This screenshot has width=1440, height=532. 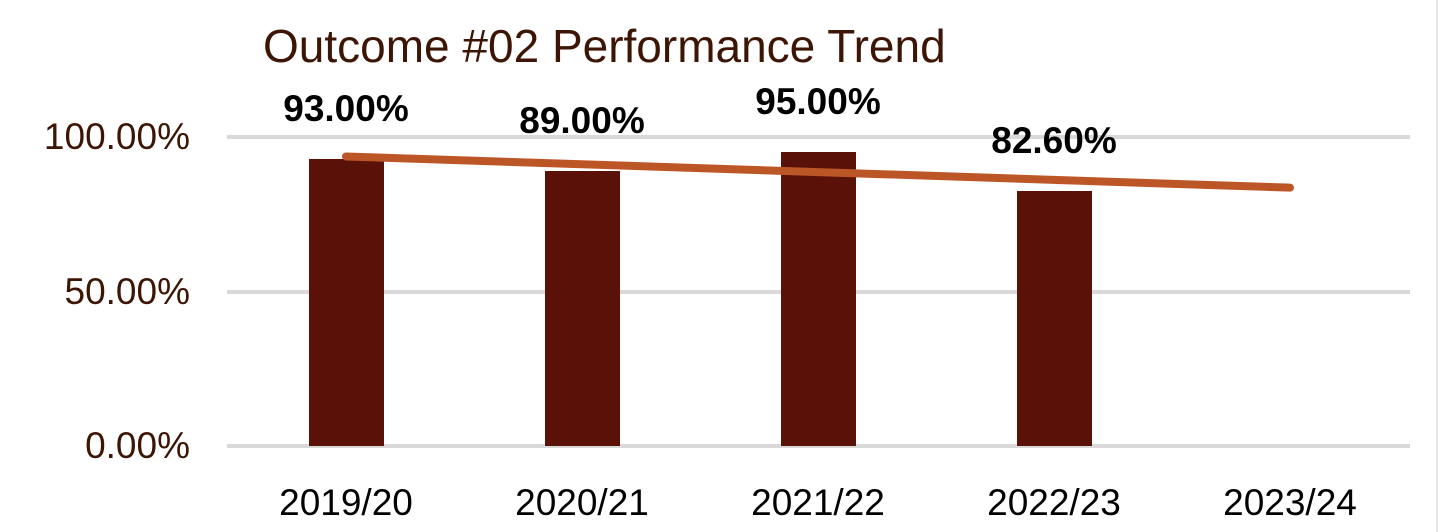 What do you see at coordinates (1054, 318) in the screenshot?
I see `bar-2022/23` at bounding box center [1054, 318].